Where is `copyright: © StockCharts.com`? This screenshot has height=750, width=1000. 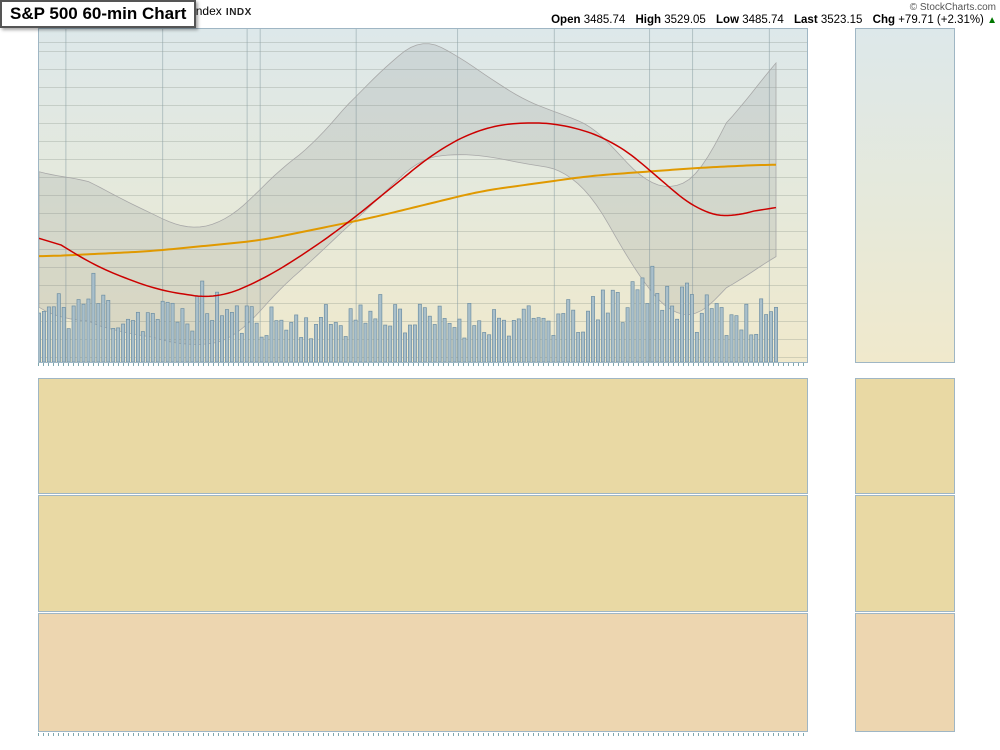
copyright: © StockCharts.com is located at coordinates (952, 7).